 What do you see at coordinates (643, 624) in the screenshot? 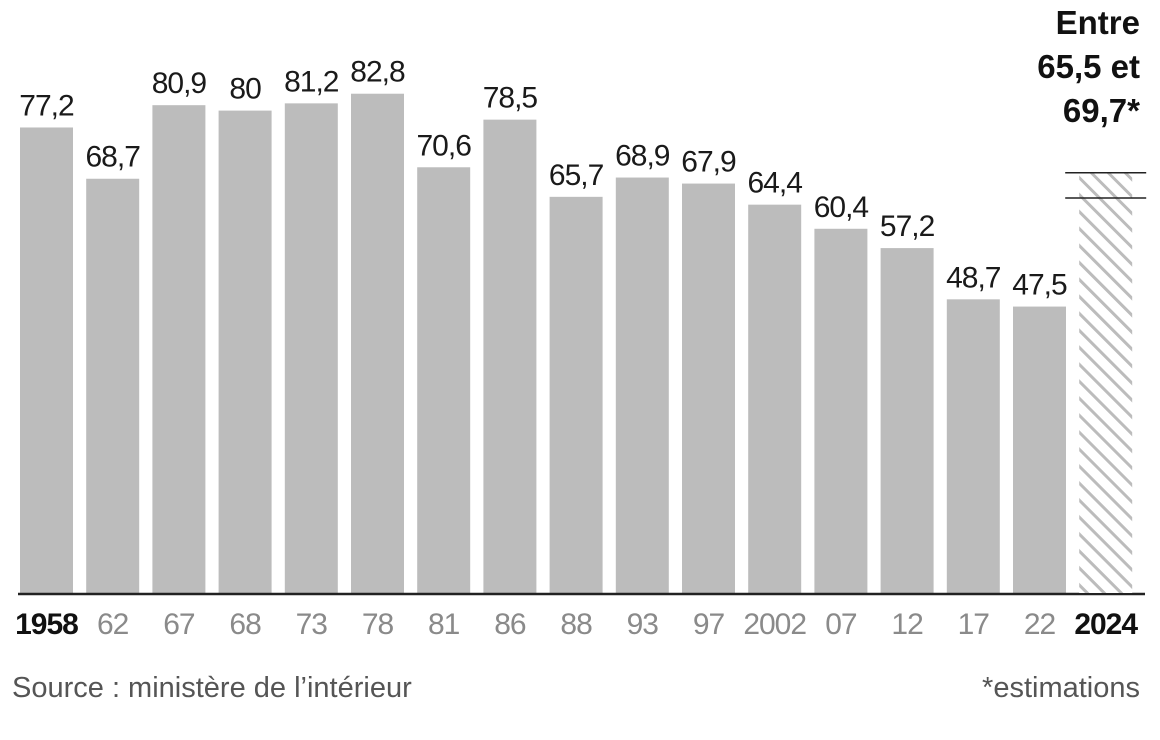
I see `tick-label-93: 93` at bounding box center [643, 624].